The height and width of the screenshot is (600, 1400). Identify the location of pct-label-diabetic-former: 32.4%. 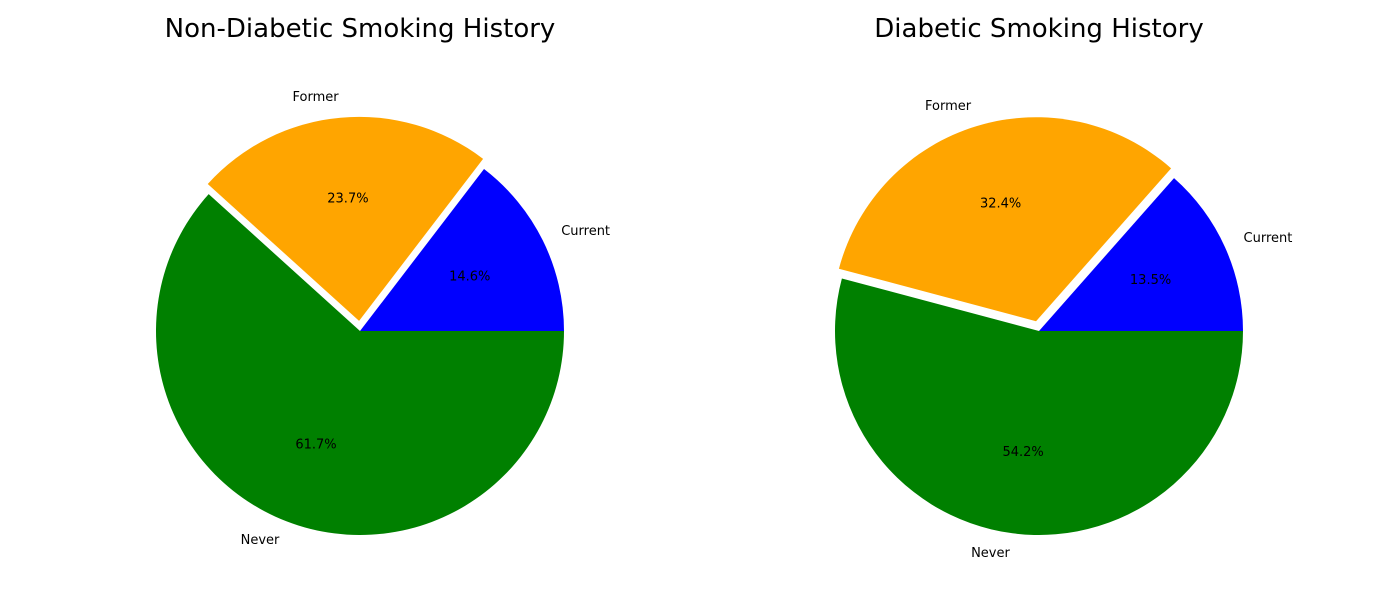
(1000, 204).